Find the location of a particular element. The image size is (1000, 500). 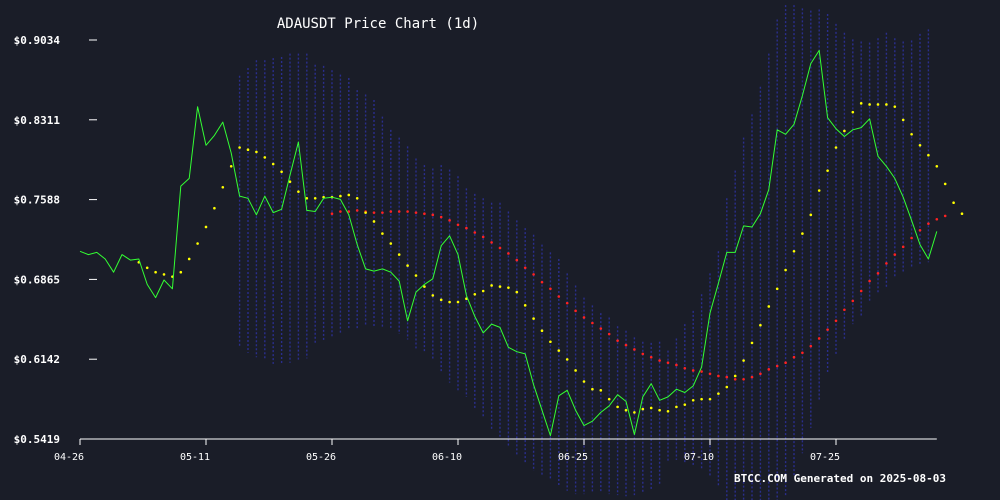

x-tick-label: 06-25 is located at coordinates (573, 457).